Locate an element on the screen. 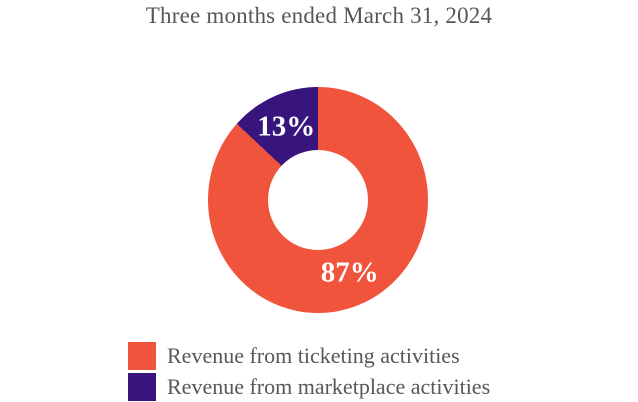 This screenshot has width=638, height=402. legend-label-marketplace: Revenue from marketplace activities is located at coordinates (329, 386).